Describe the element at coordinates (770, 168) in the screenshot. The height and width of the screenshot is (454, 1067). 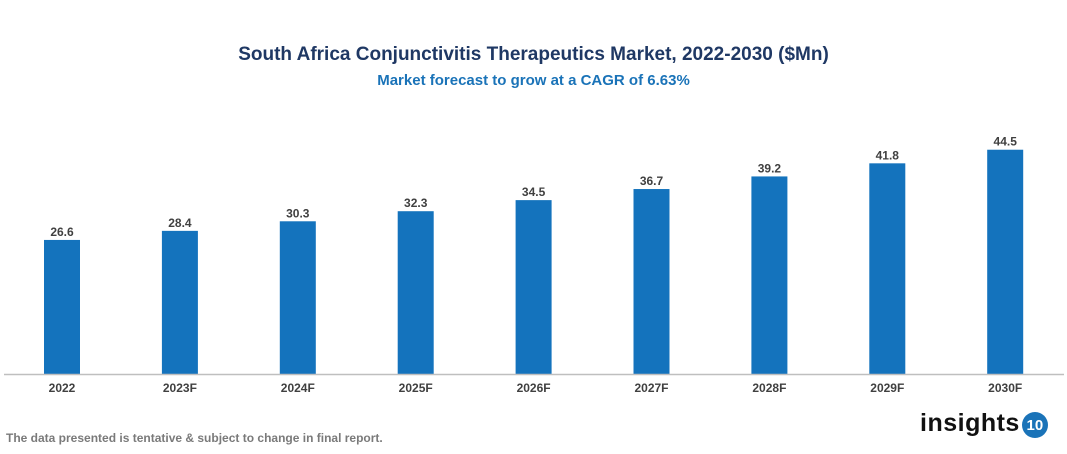
I see `data-label: 39.2` at that location.